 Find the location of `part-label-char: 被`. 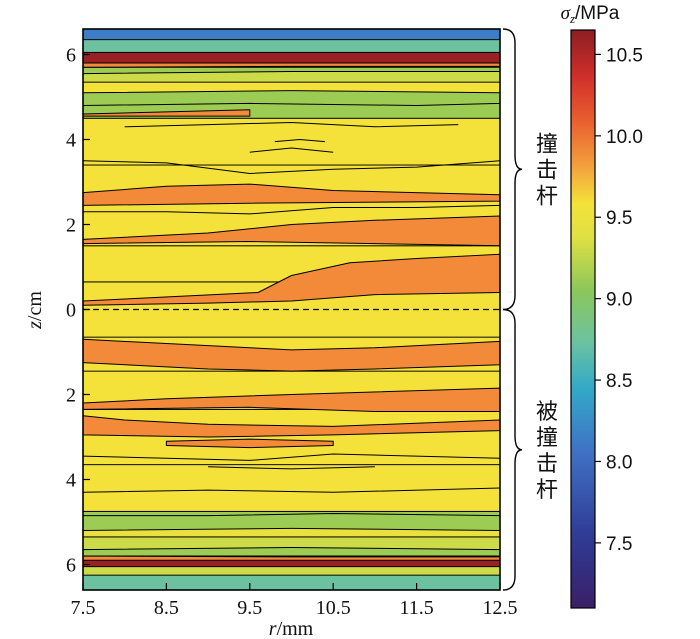

part-label-char: 被 is located at coordinates (547, 412).